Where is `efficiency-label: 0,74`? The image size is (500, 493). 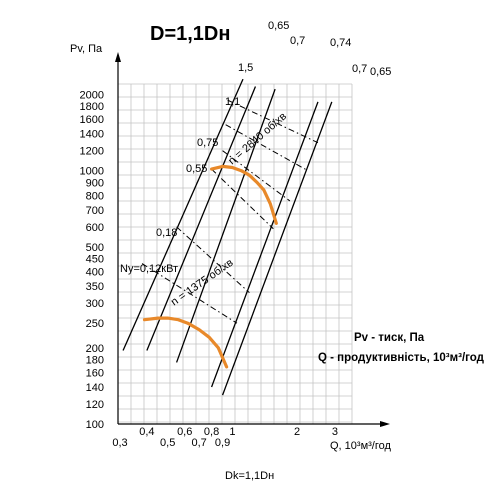
efficiency-label: 0,74 is located at coordinates (340, 43).